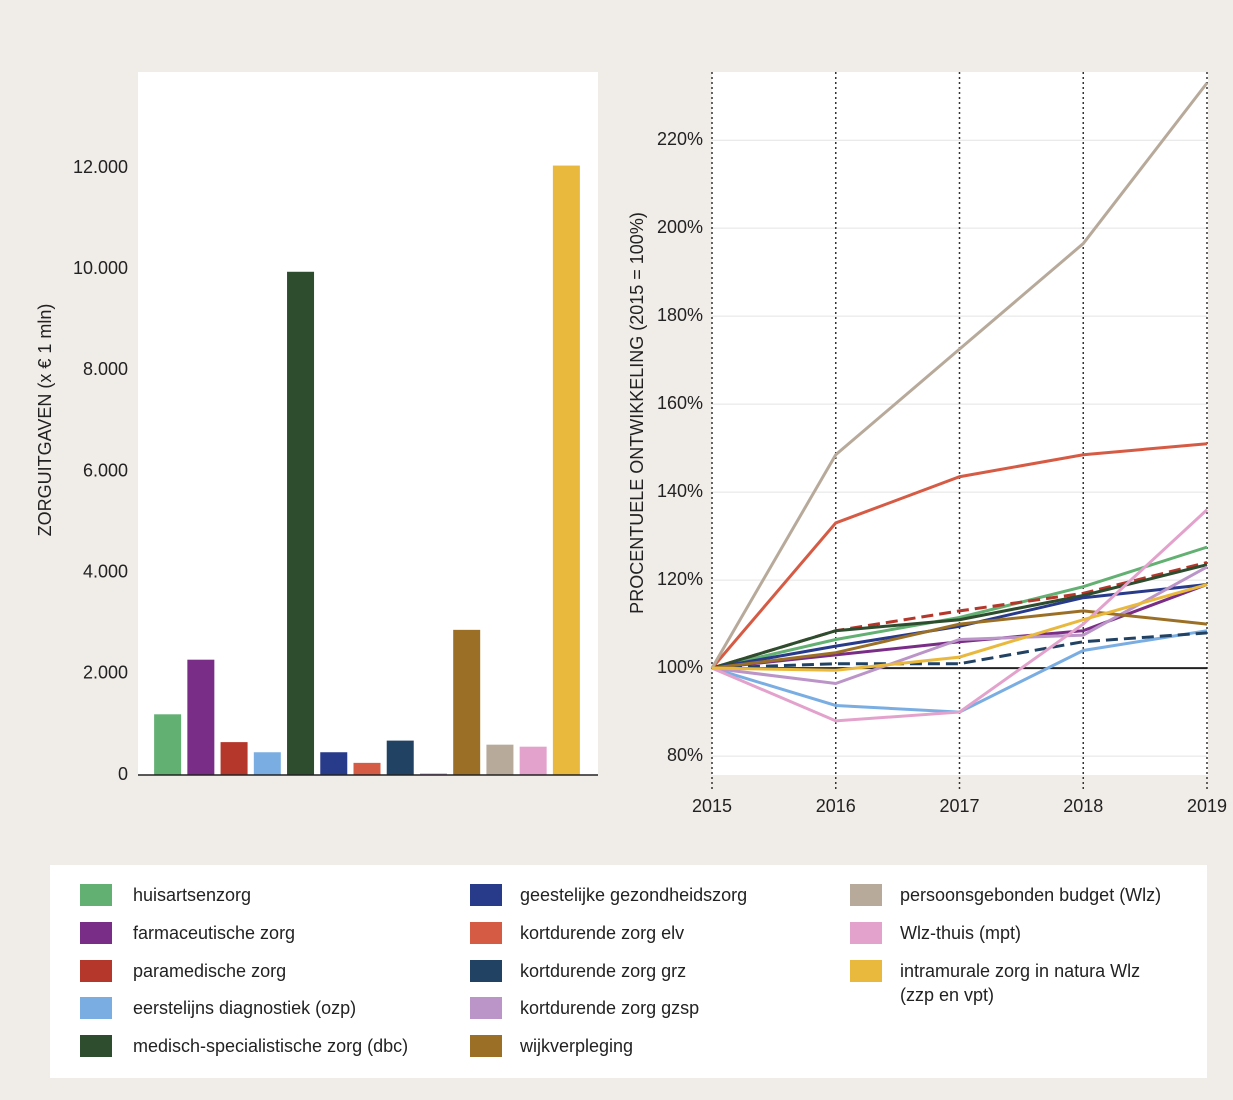 This screenshot has width=1233, height=1100. Describe the element at coordinates (960, 933) in the screenshot. I see `legend-label: Wlz-thuis (mpt)` at that location.